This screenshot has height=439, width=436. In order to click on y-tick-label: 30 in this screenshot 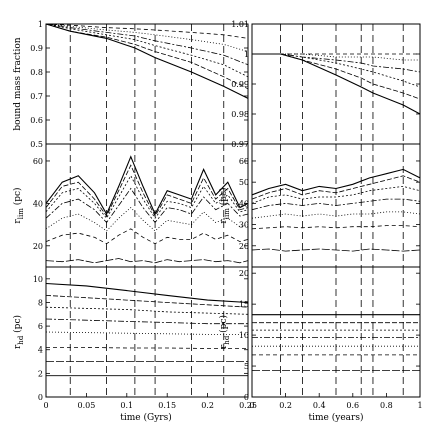, I will do `click(244, 225)`.